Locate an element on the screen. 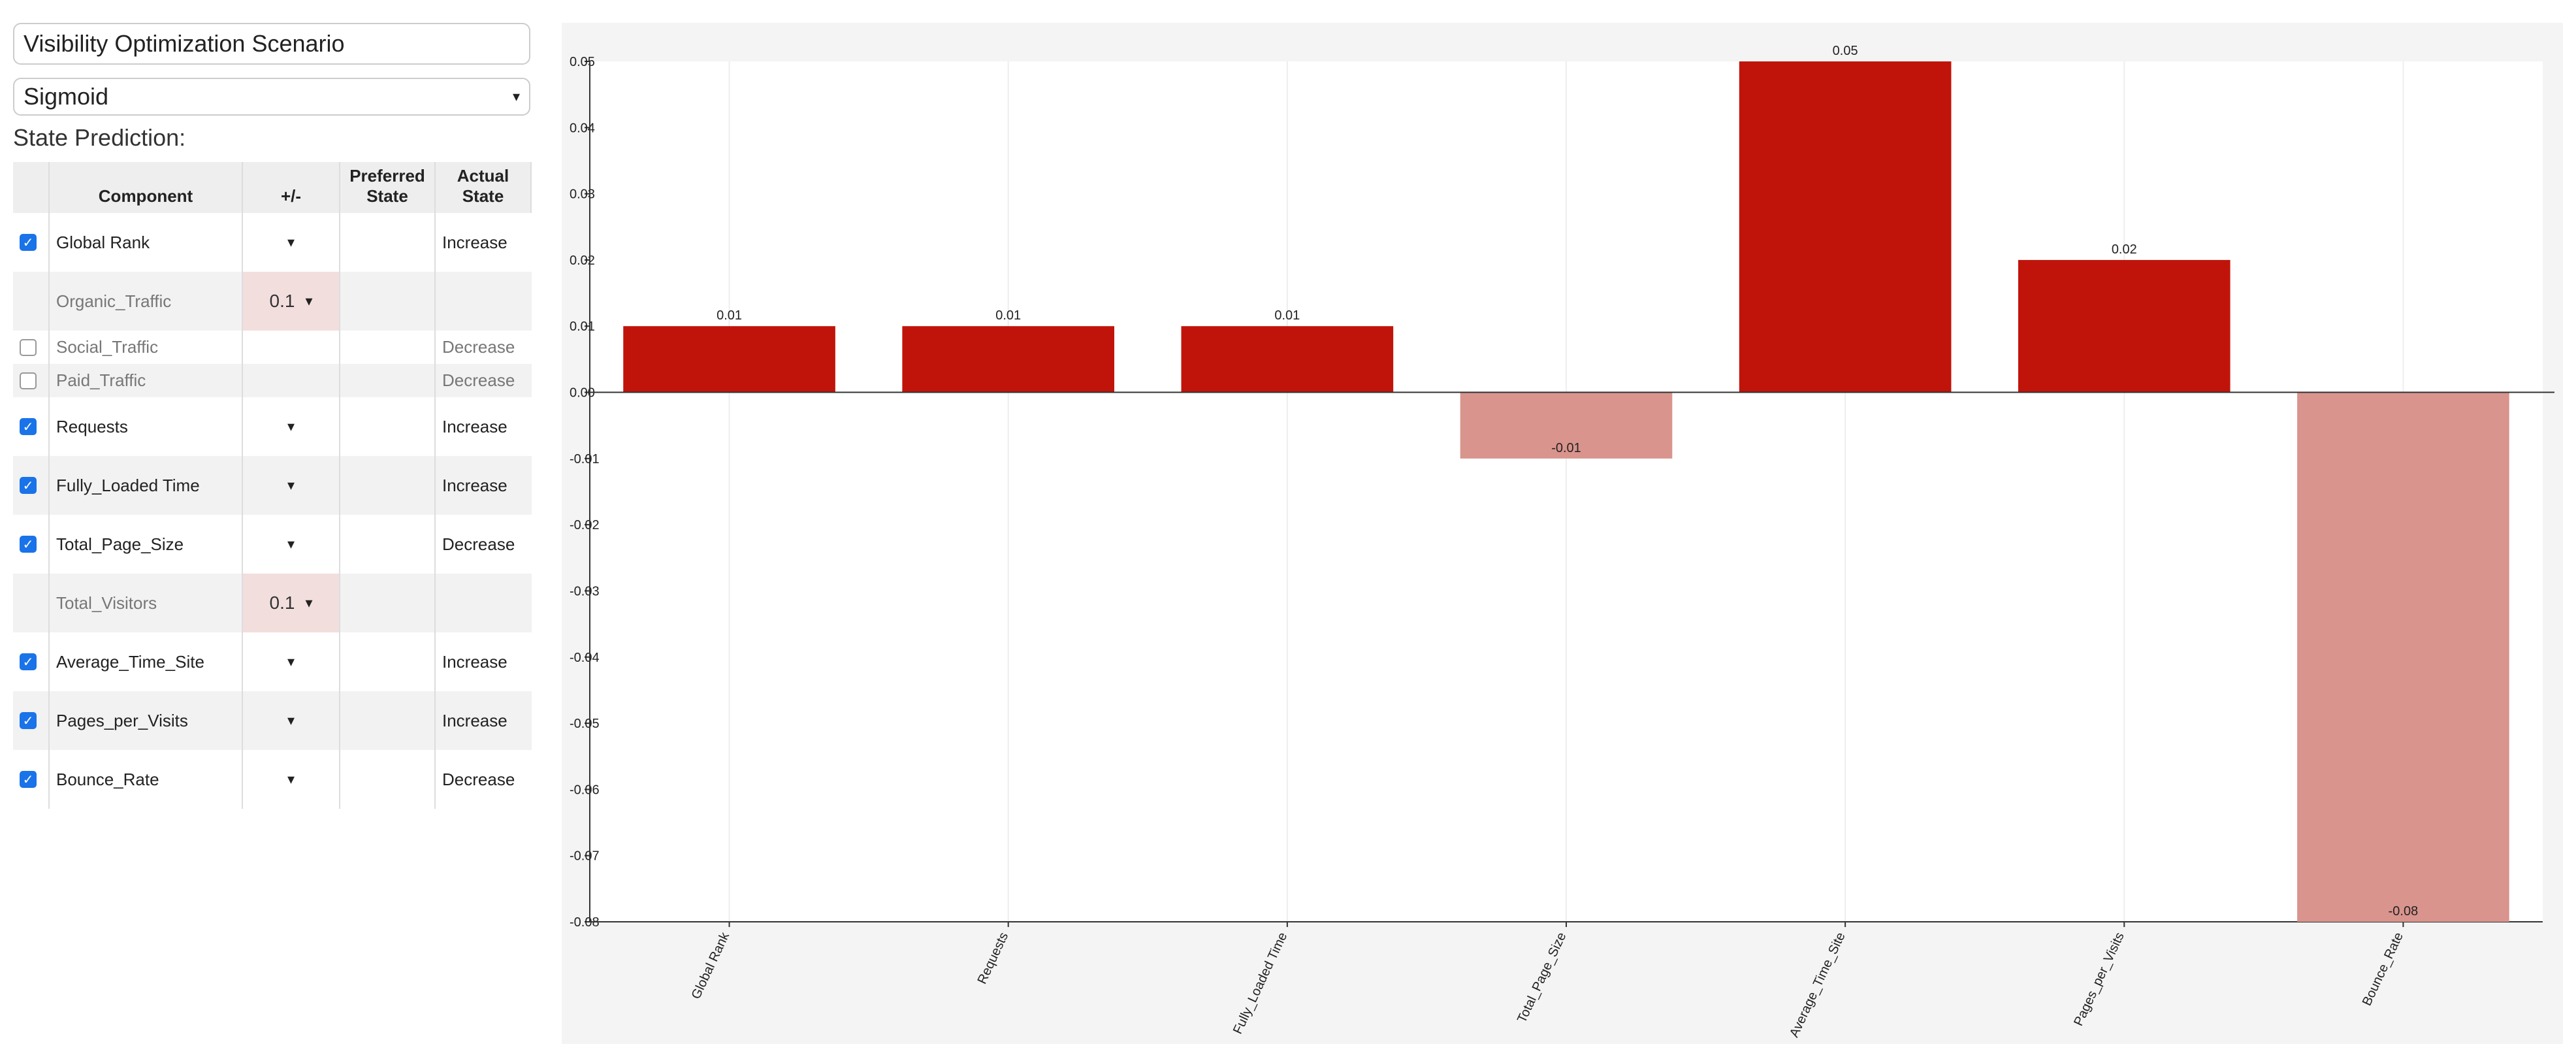 The width and height of the screenshot is (2576, 1059). x-tick-label: Total_Page_Size is located at coordinates (1542, 977).